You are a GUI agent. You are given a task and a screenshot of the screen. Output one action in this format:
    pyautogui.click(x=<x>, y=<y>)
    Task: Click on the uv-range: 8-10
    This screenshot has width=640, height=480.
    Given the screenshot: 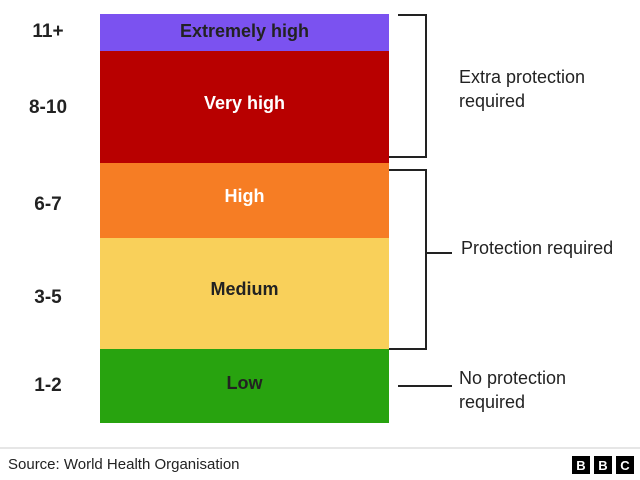 What is the action you would take?
    pyautogui.click(x=48, y=107)
    